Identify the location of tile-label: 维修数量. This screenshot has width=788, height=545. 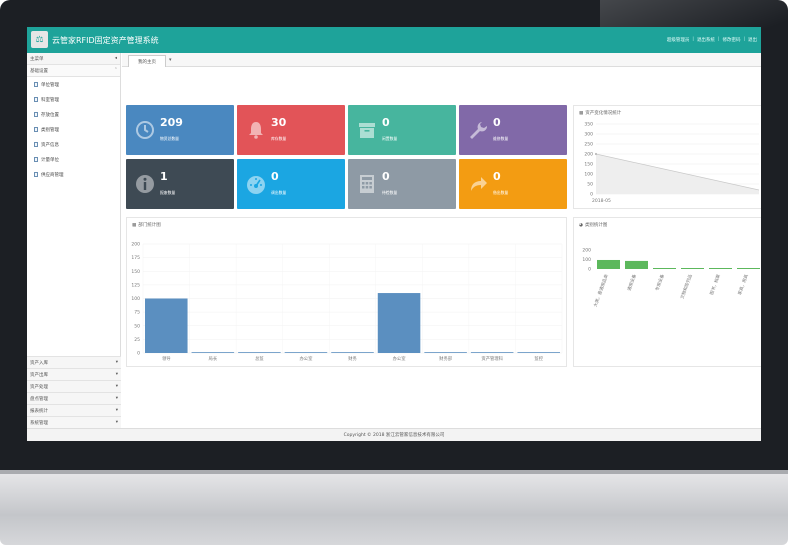
(501, 138).